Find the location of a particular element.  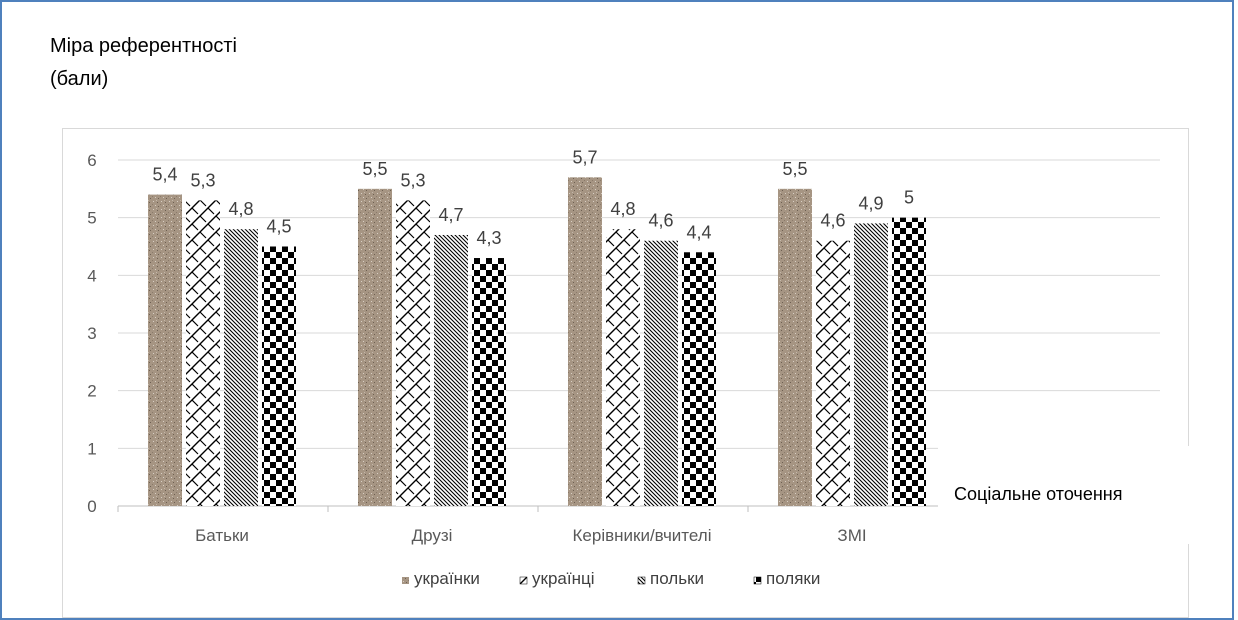

x-tick-label: Батьки is located at coordinates (222, 535).